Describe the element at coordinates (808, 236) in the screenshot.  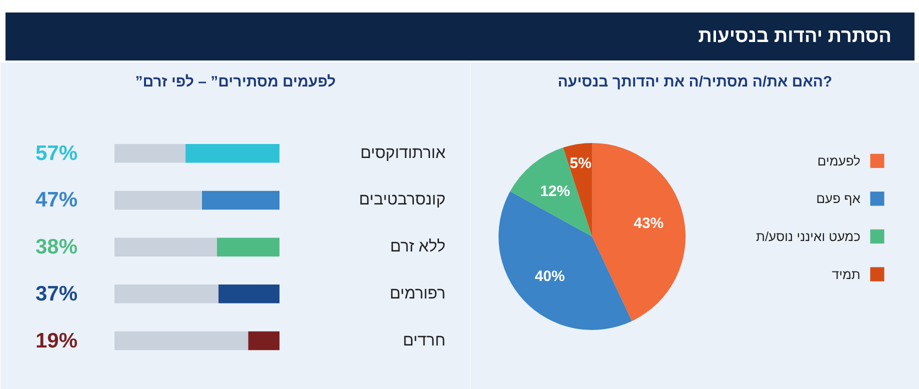
I see `legend-label: כמעט ואינני נוסע/ת` at that location.